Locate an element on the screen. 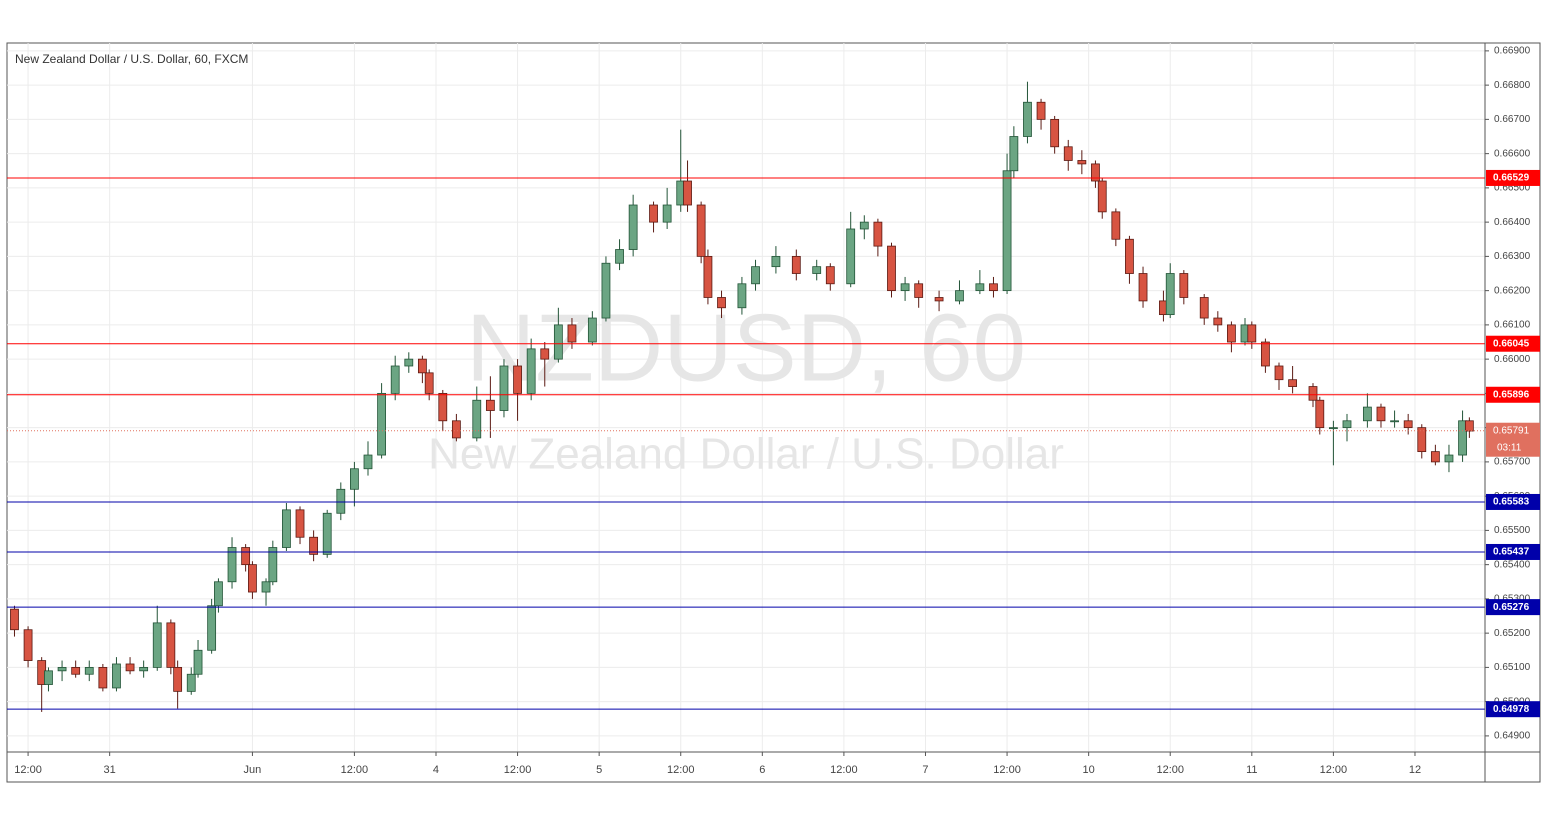 The height and width of the screenshot is (824, 1549). y-tick-label: 0.66500 is located at coordinates (1512, 188).